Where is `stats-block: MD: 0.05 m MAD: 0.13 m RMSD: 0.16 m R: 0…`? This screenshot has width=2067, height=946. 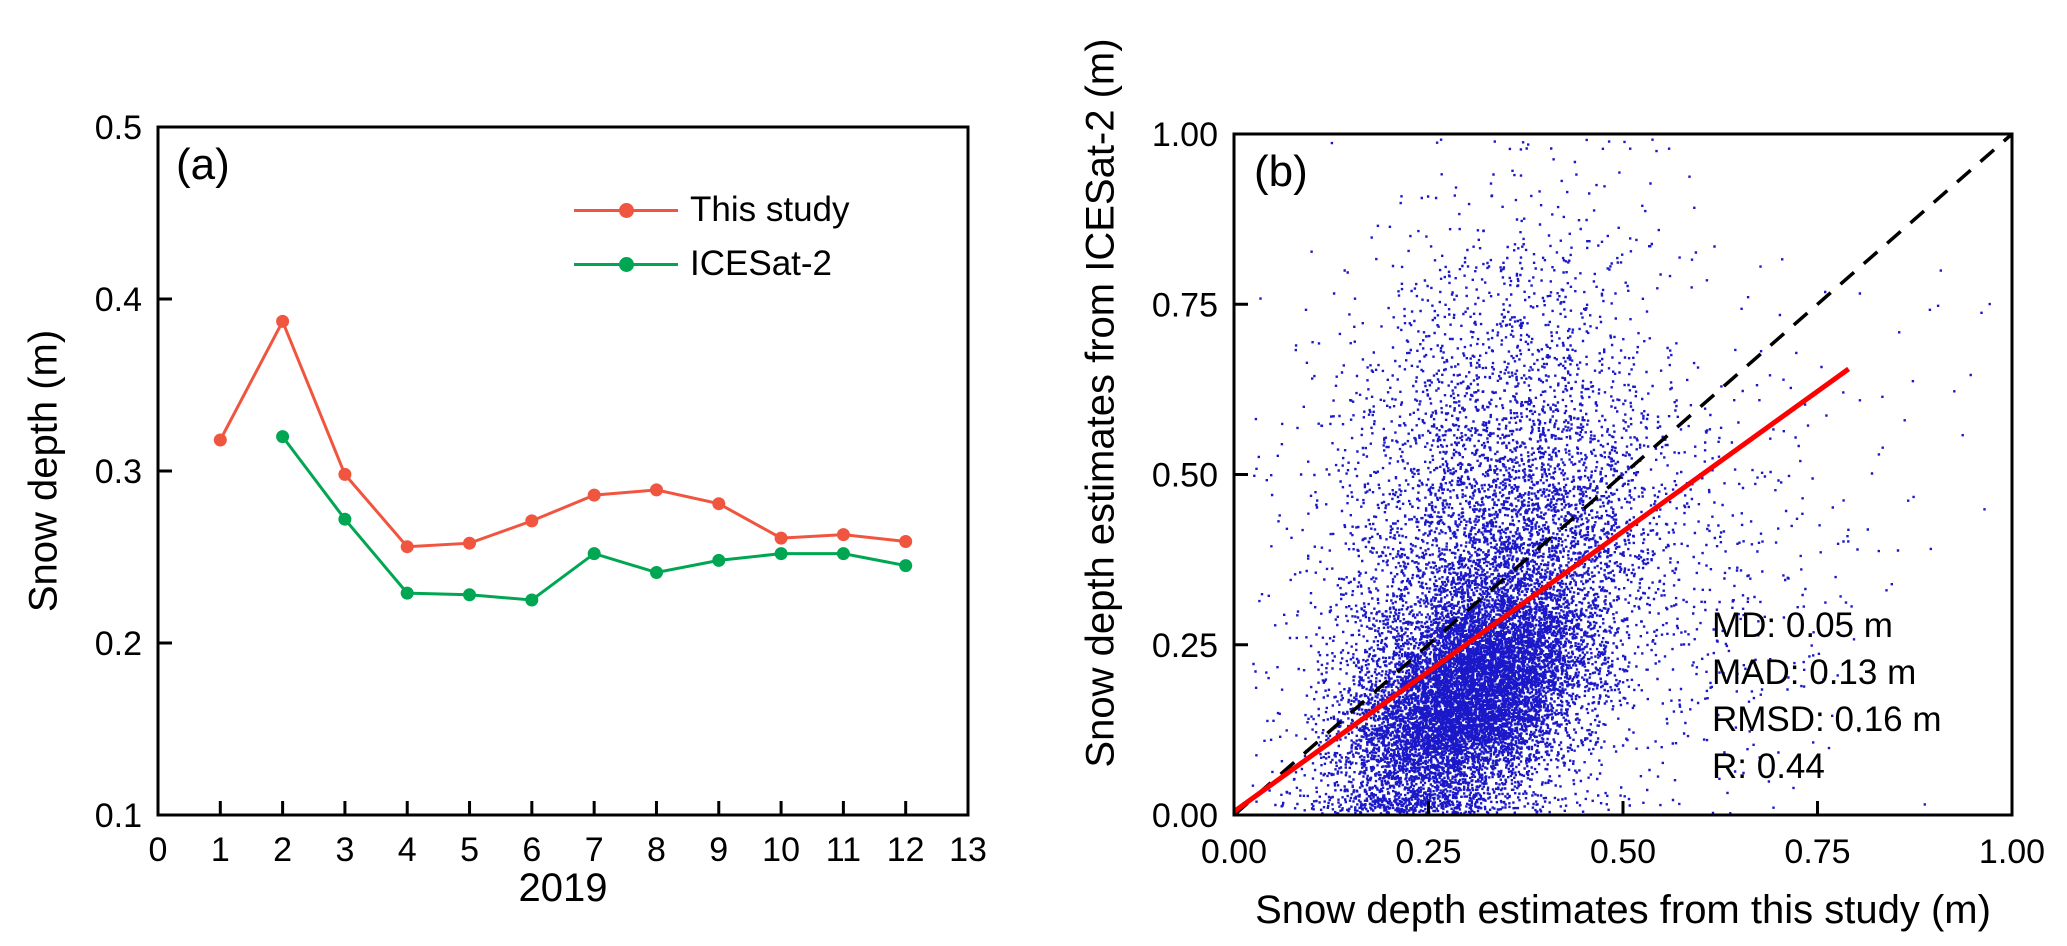
stats-block: MD: 0.05 m MAD: 0.13 m RMSD: 0.16 m R: 0… is located at coordinates (1827, 696).